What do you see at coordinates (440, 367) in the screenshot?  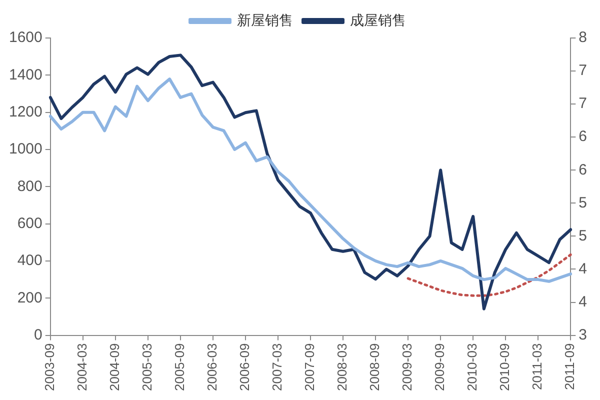 I see `x-tick-label: 2009-09` at bounding box center [440, 367].